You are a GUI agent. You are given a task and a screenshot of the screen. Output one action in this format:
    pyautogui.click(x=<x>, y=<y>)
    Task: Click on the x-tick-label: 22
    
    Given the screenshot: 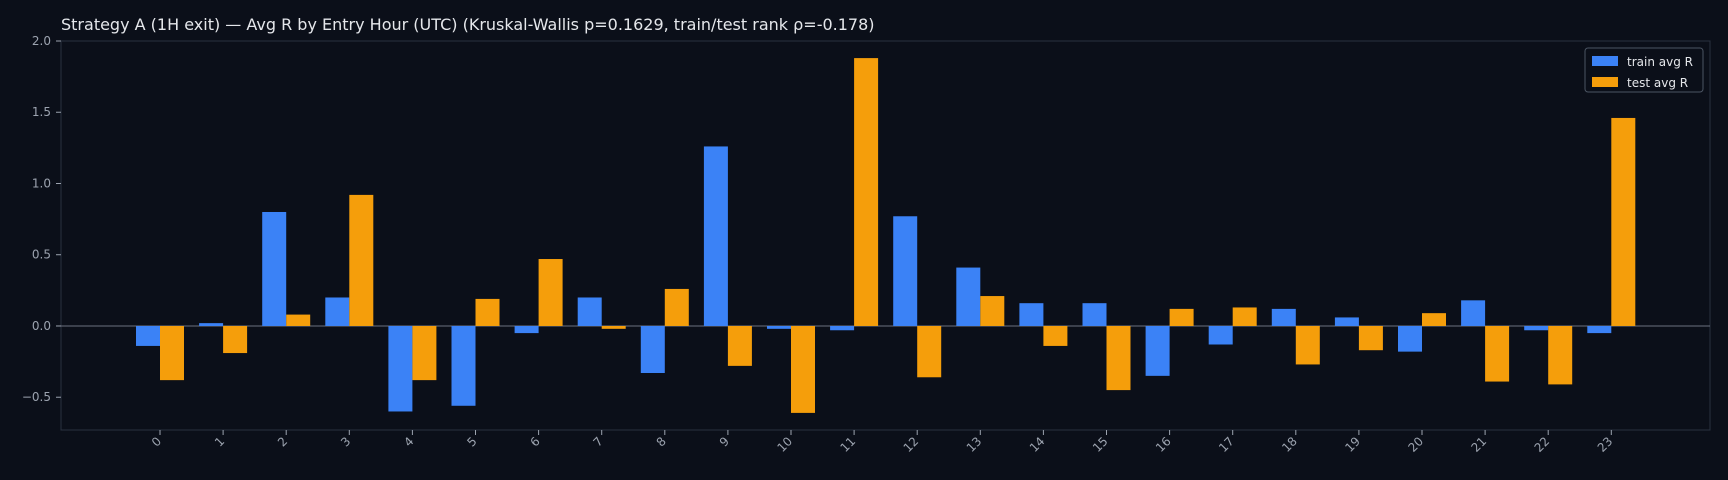 What is the action you would take?
    pyautogui.click(x=1542, y=444)
    